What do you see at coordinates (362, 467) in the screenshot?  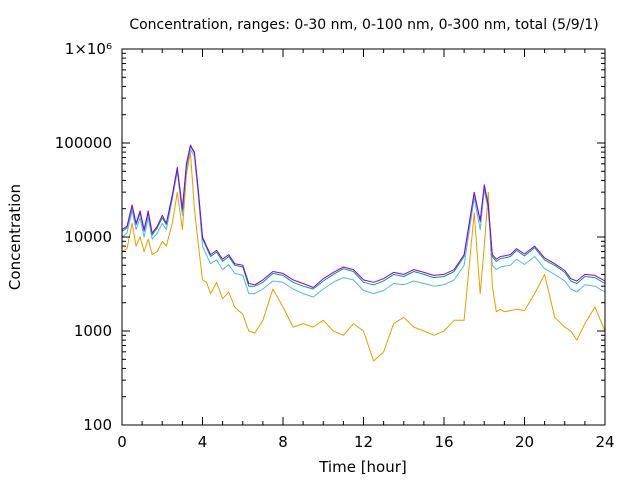 I see `x-axis-title: Time [hour]` at bounding box center [362, 467].